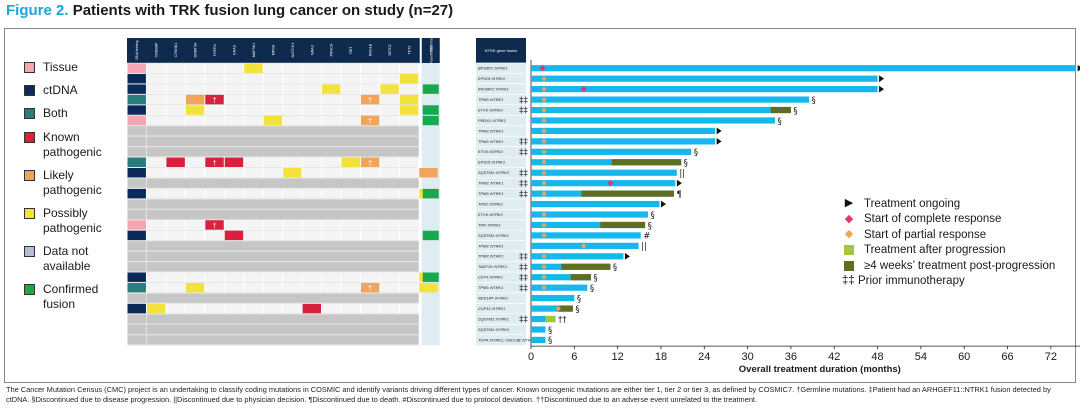 The height and width of the screenshot is (414, 1080). I want to click on patient-lane: ‡‡ ¶, so click(600, 195).